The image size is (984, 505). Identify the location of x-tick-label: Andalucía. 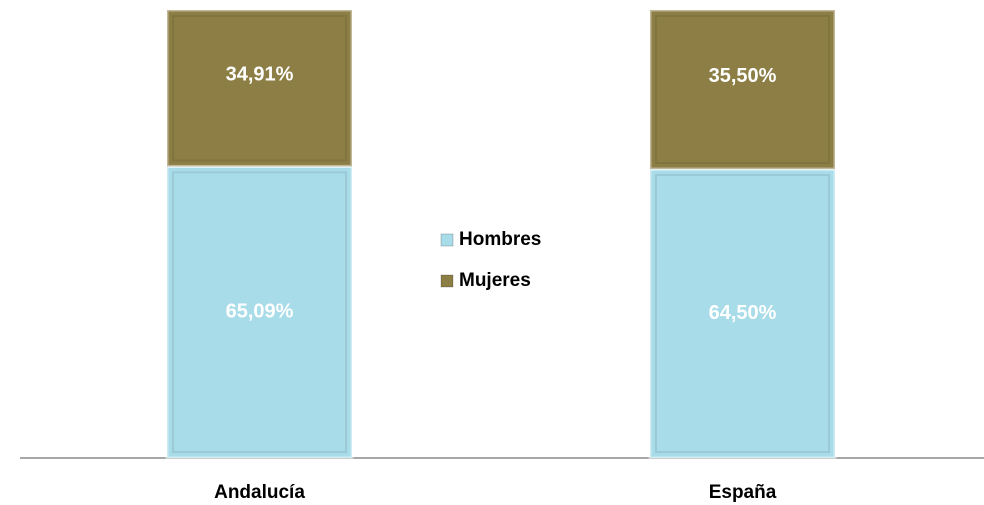
(259, 492).